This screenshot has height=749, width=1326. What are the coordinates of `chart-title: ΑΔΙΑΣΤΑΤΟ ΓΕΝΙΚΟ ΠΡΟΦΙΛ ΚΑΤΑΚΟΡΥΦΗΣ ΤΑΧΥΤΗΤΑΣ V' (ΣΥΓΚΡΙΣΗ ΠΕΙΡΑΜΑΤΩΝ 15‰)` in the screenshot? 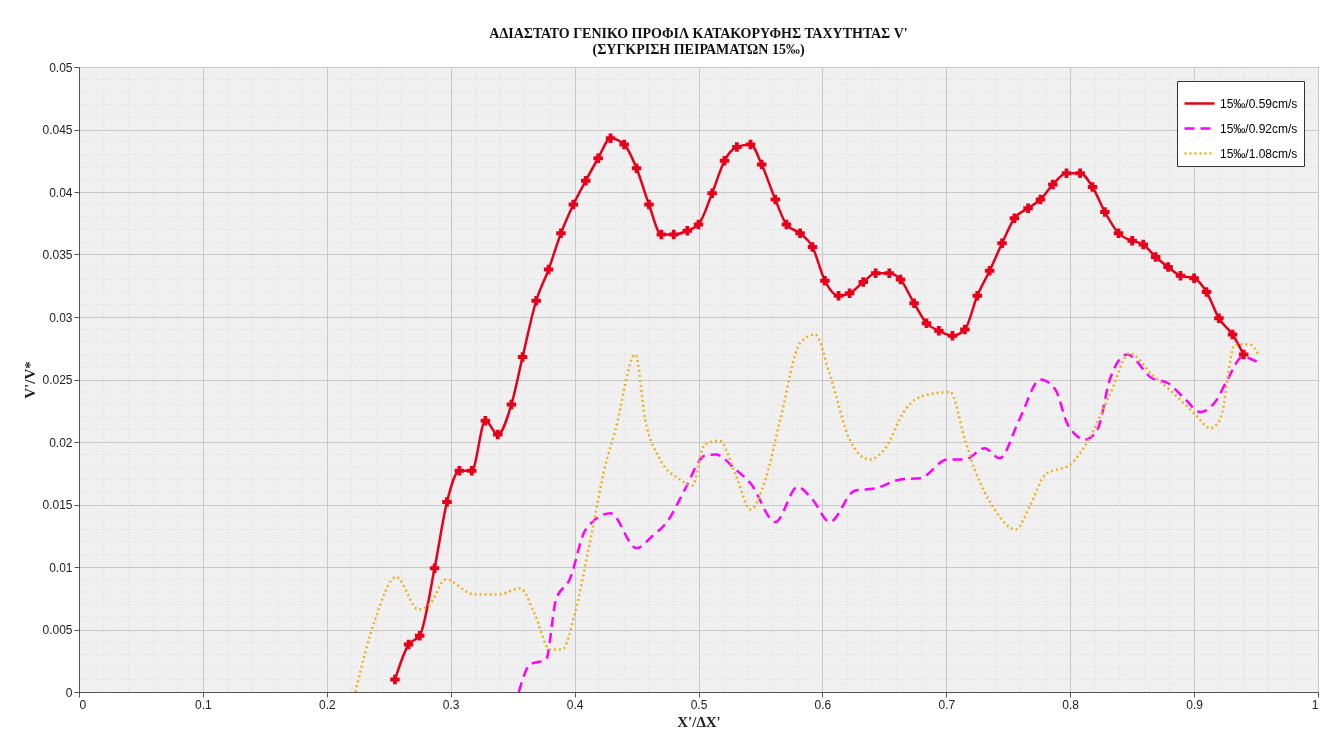 It's located at (698, 42).